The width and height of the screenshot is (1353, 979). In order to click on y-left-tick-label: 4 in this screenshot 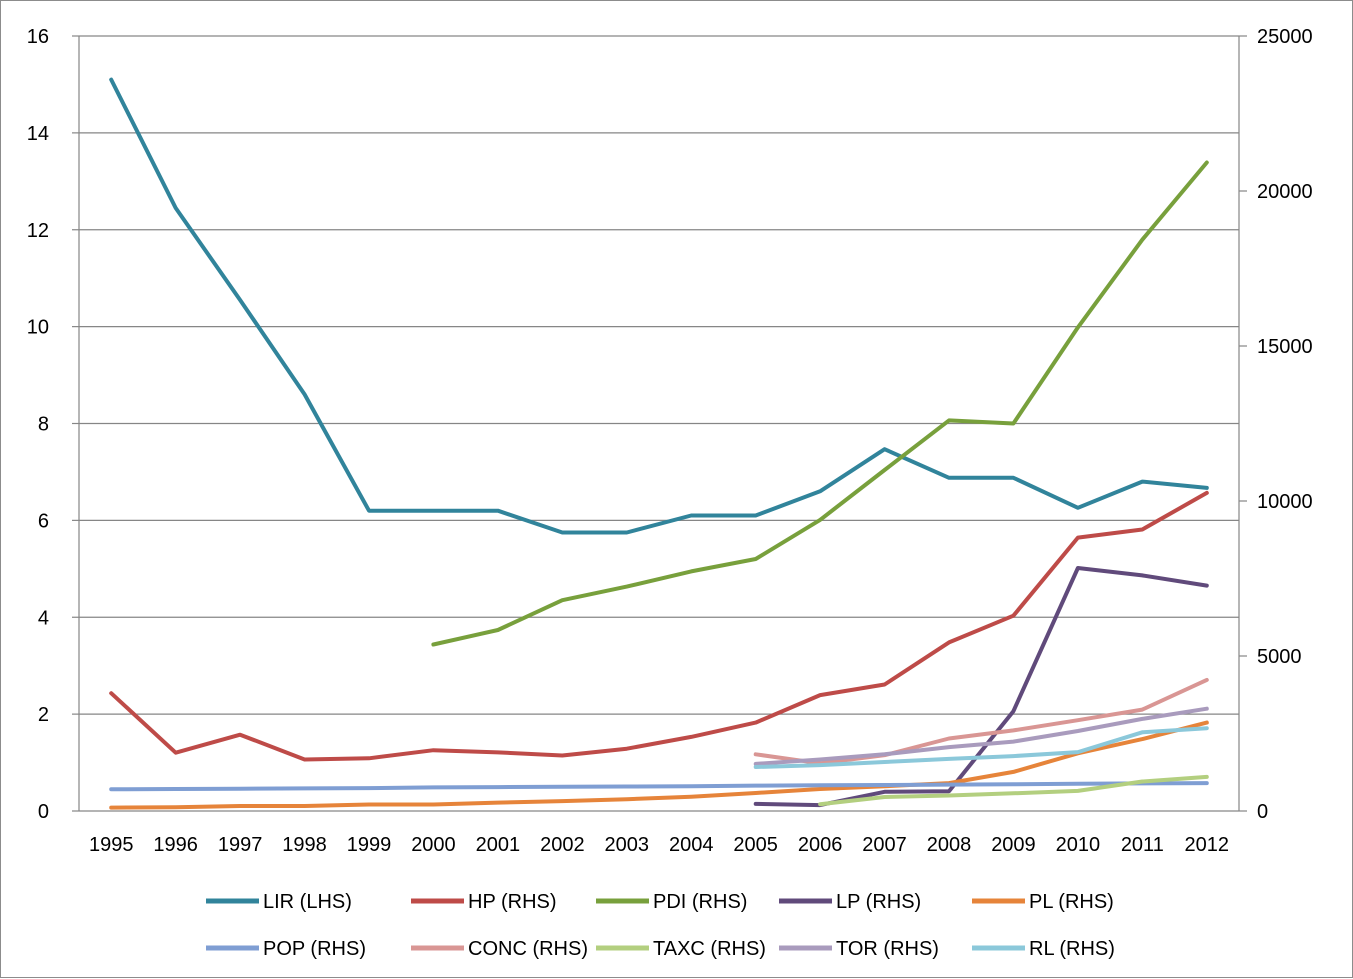, I will do `click(43, 618)`.